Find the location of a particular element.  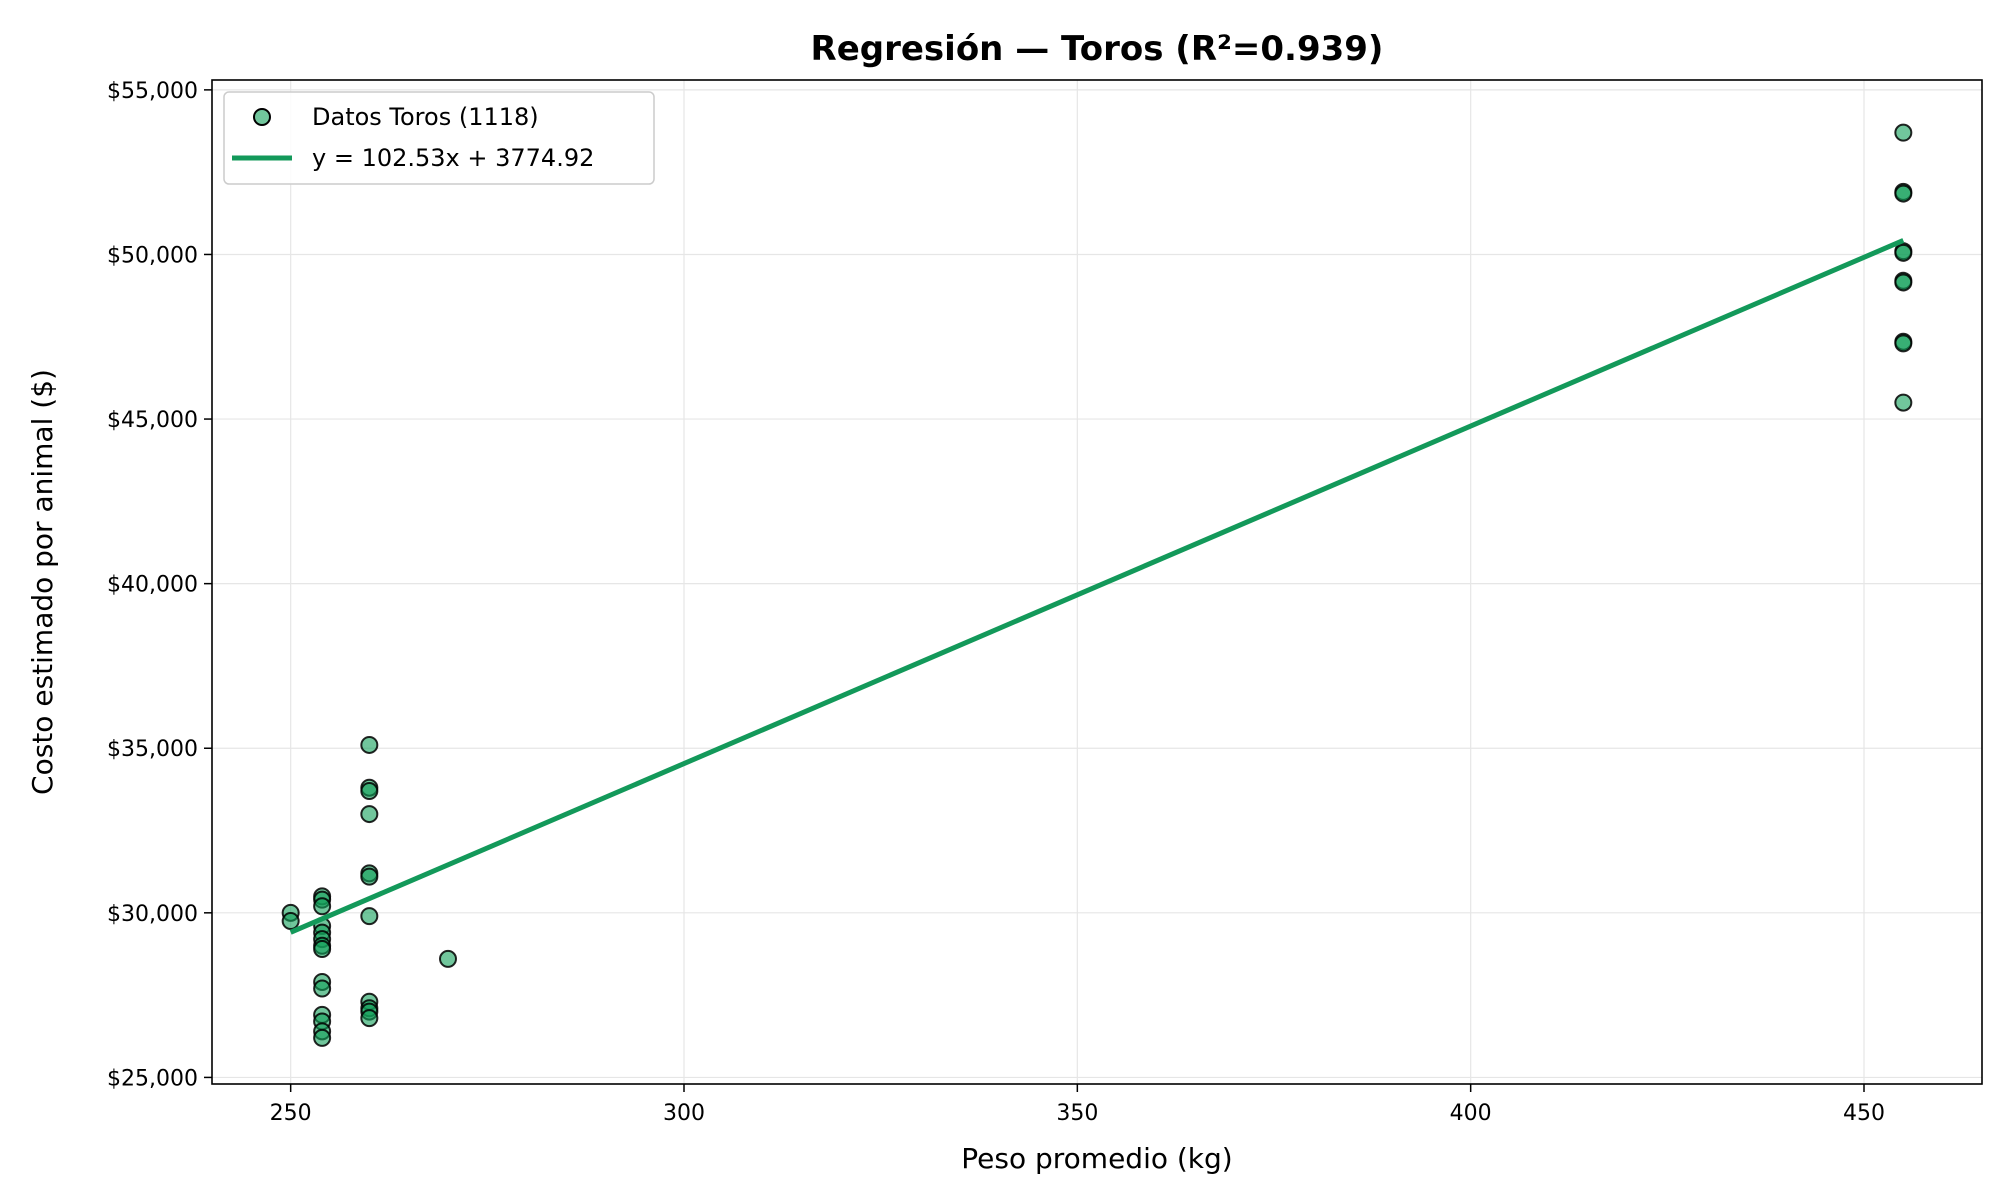

legend-scatter-marker is located at coordinates (262, 117).